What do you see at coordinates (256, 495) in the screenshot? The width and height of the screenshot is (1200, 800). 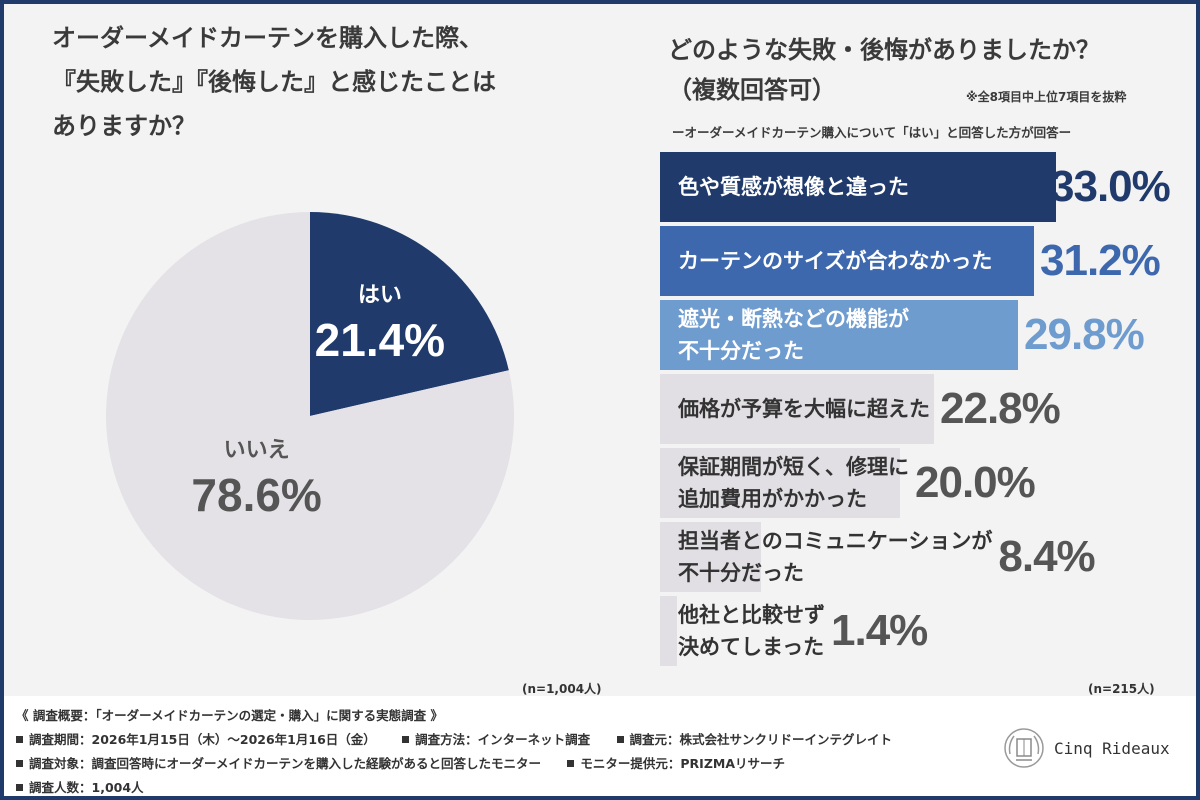 I see `pie-slice-value: 78.6%` at bounding box center [256, 495].